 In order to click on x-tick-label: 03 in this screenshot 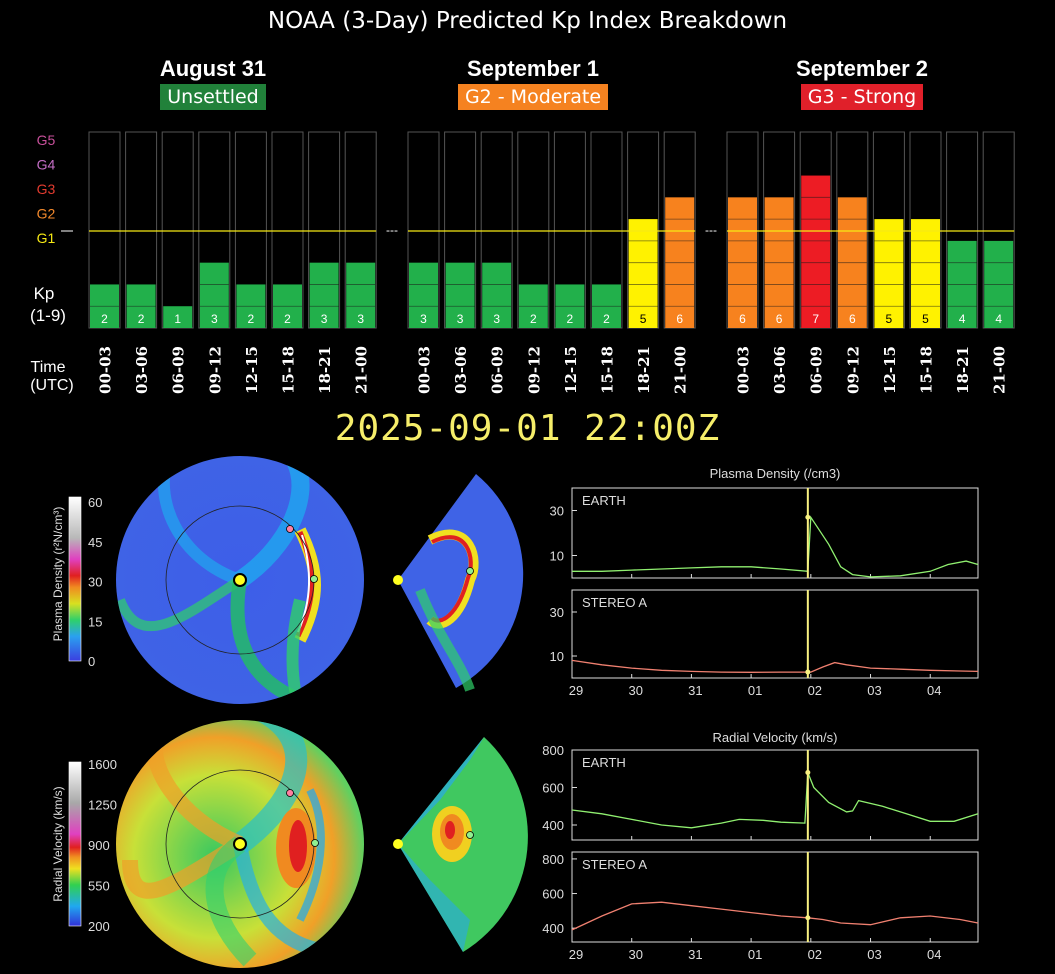, I will do `click(874, 954)`.